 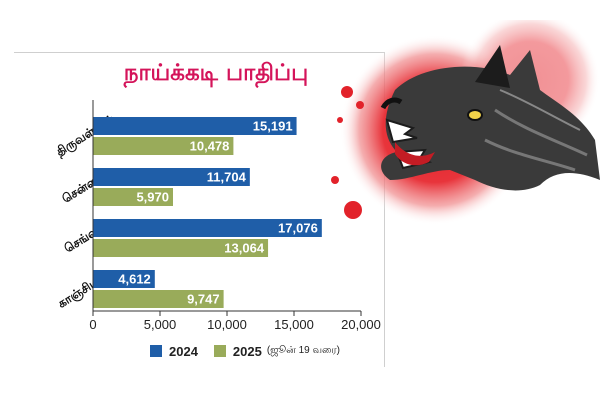 I want to click on data-label: 10,478, so click(x=210, y=145).